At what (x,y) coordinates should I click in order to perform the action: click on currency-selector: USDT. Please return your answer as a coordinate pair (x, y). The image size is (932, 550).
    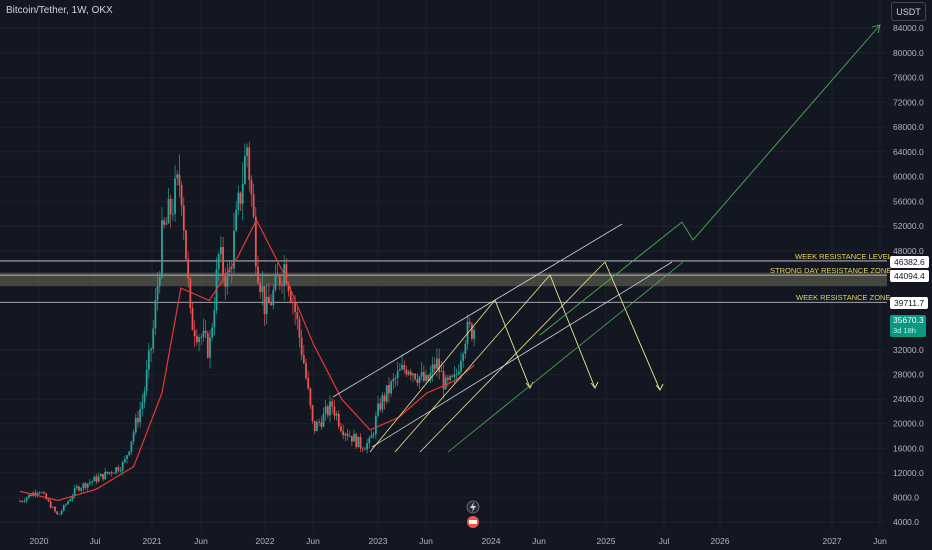
    Looking at the image, I should click on (908, 11).